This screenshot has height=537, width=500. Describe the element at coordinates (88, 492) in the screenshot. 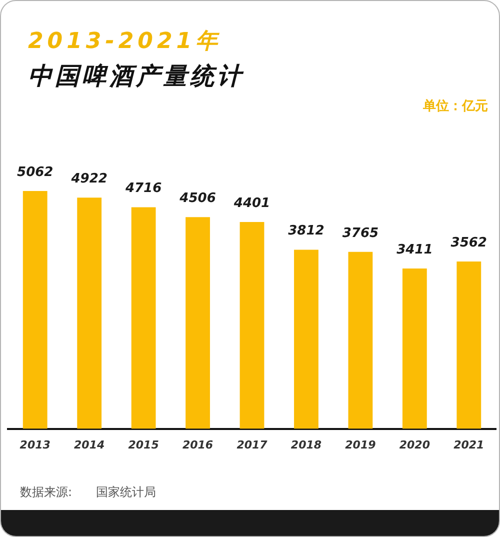

I see `source-note: 数据来源: 国家统计局` at that location.